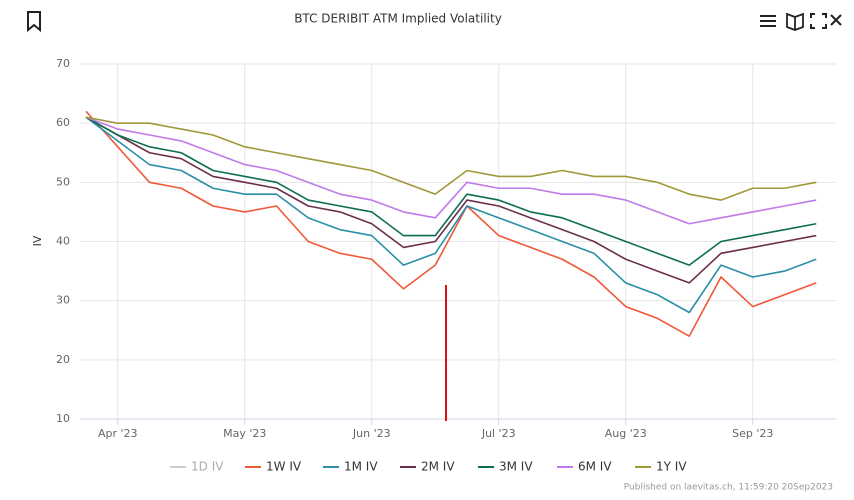 The image size is (854, 500). What do you see at coordinates (207, 467) in the screenshot?
I see `legend-label: 1D IV` at bounding box center [207, 467].